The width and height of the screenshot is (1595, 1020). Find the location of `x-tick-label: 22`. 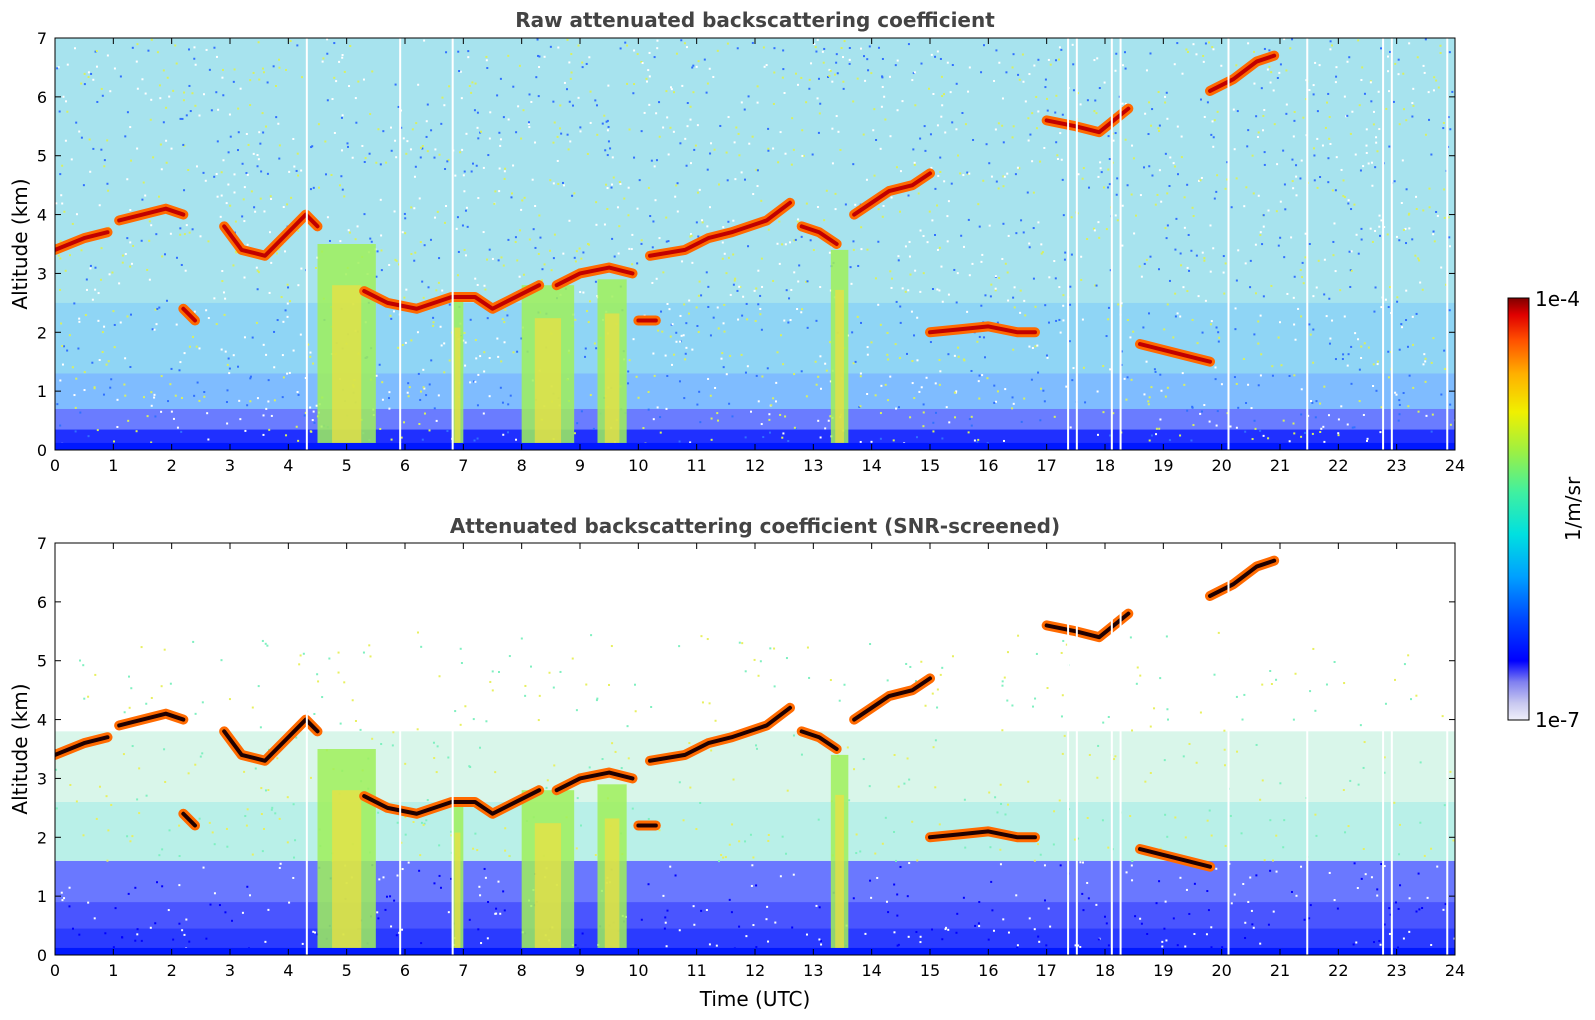

x-tick-label: 22 is located at coordinates (1338, 970).